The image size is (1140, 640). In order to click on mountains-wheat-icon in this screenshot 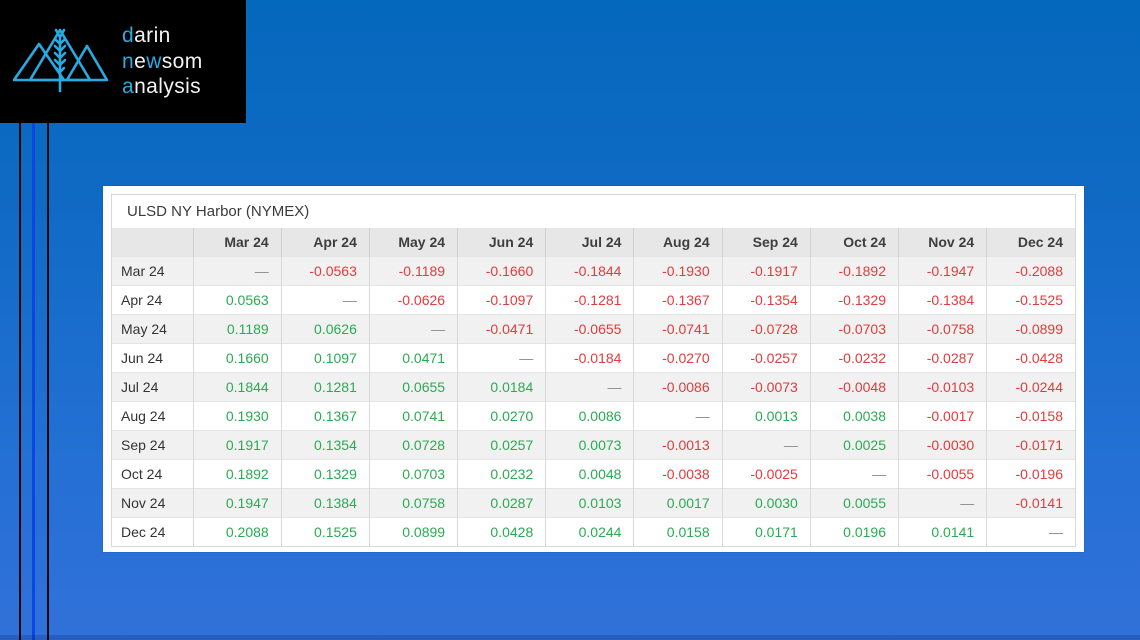, I will do `click(61, 60)`.